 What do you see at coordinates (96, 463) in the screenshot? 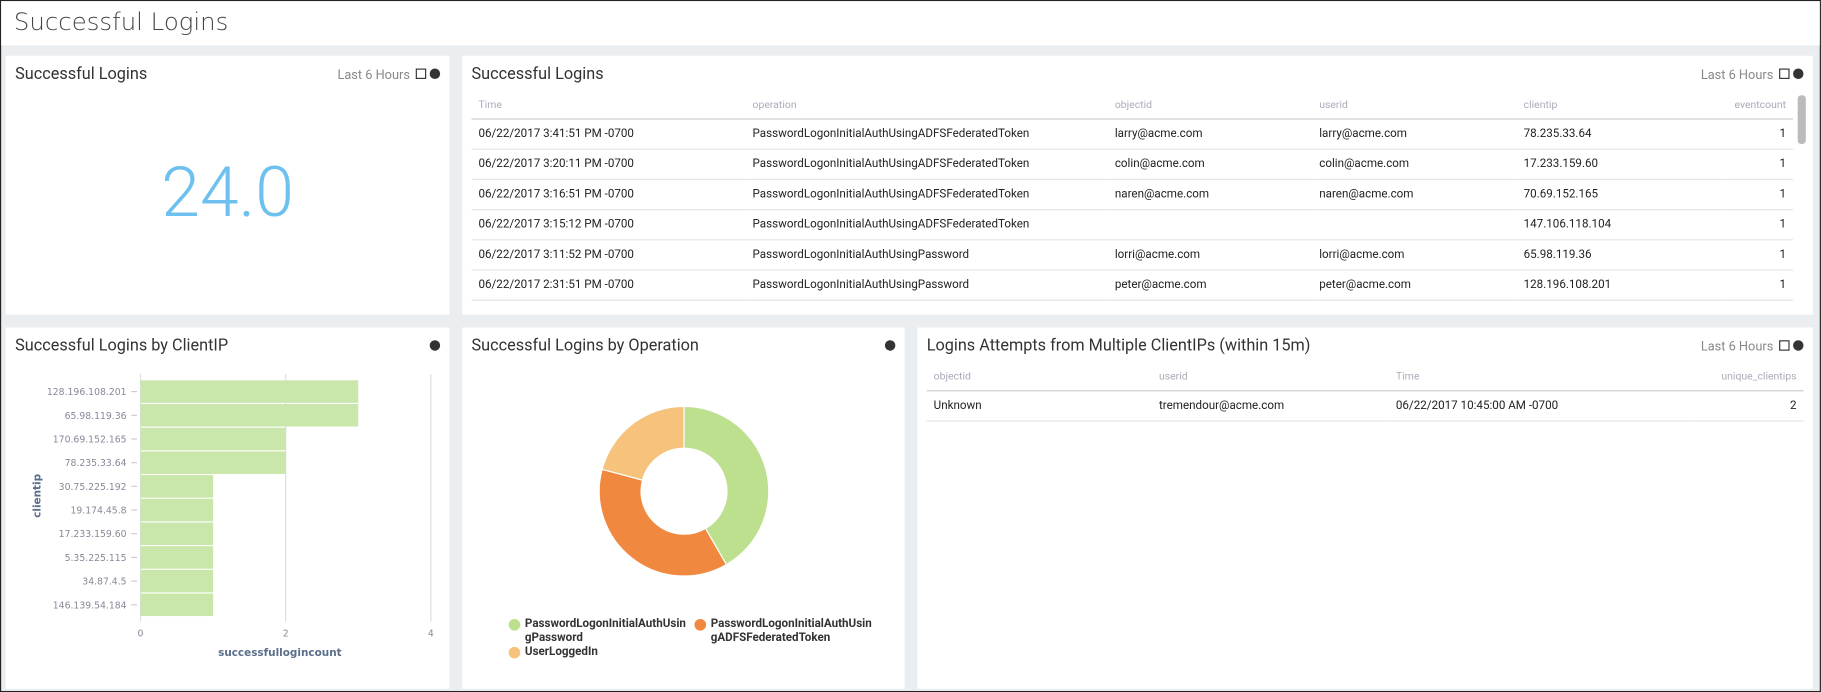
I see `y-tick-label: 78.235.33.64` at bounding box center [96, 463].